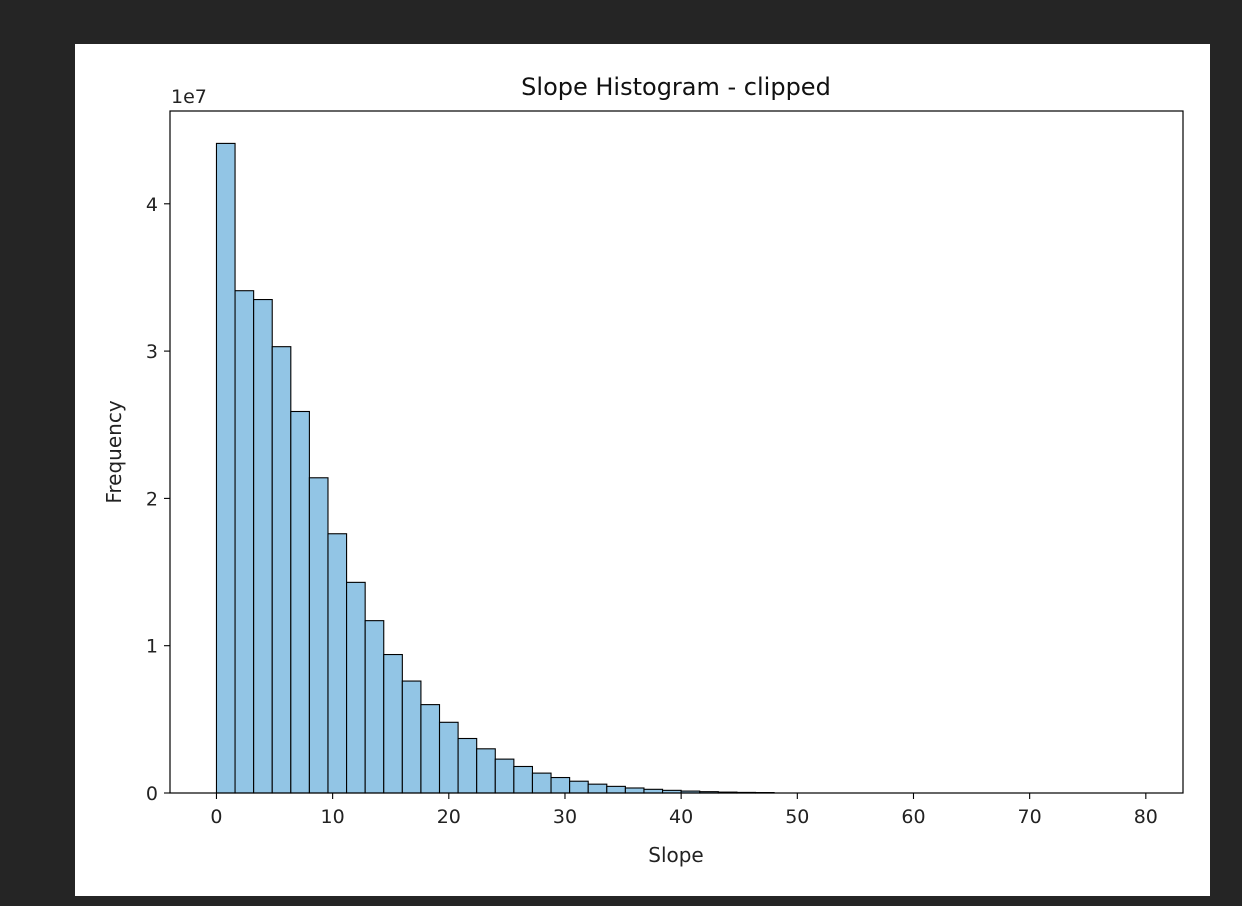  Describe the element at coordinates (676, 87) in the screenshot. I see `chart-title: Slope Histogram - clipped` at that location.